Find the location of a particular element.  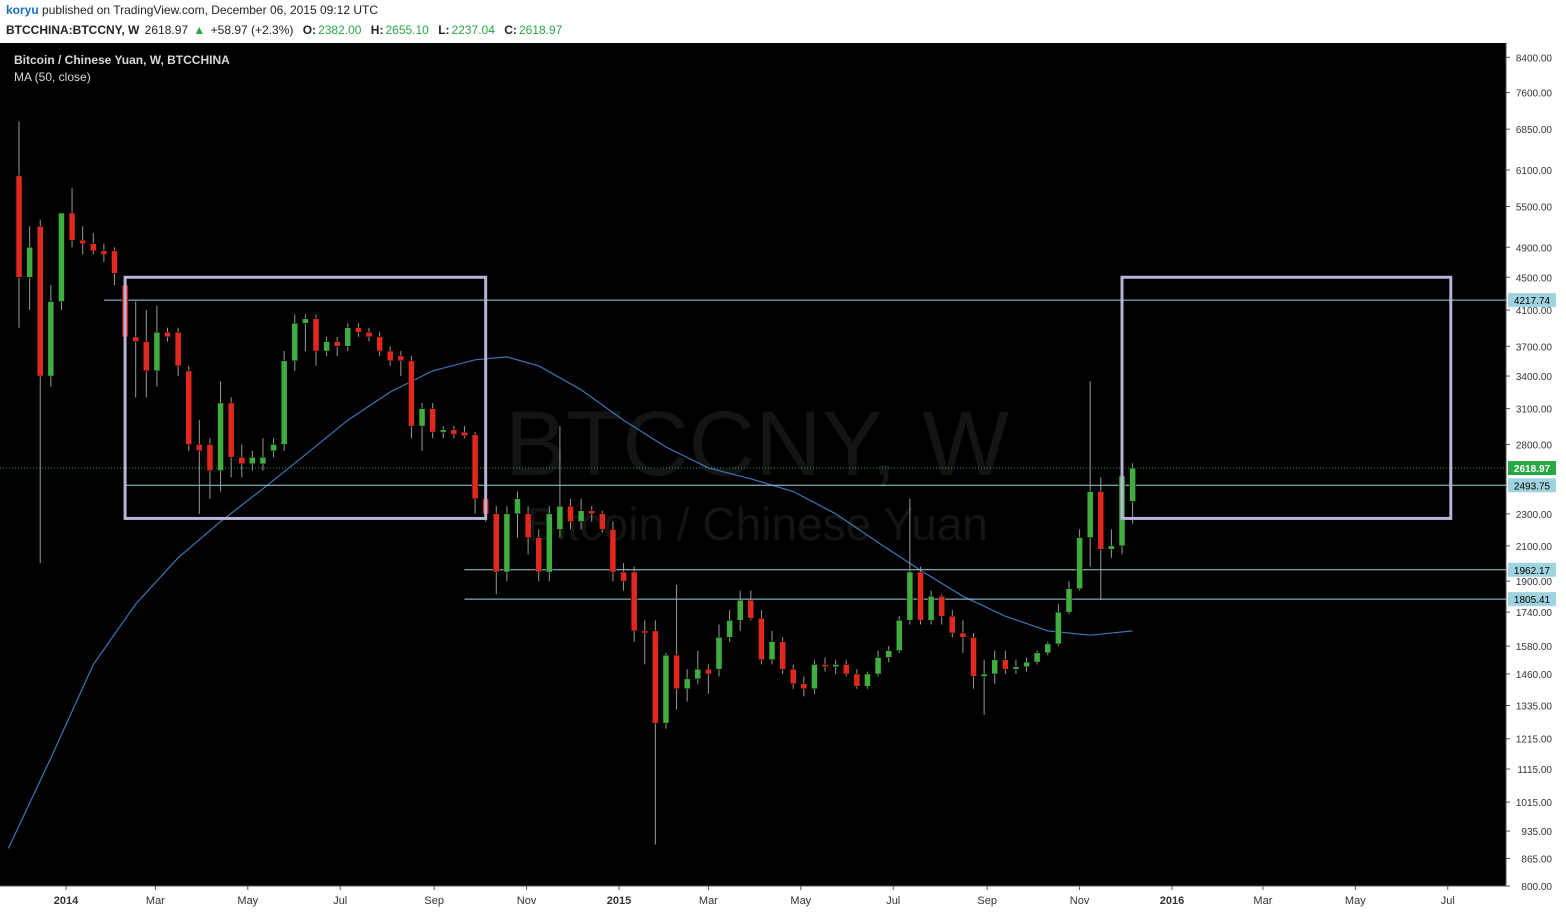

low-label: L: is located at coordinates (444, 30).